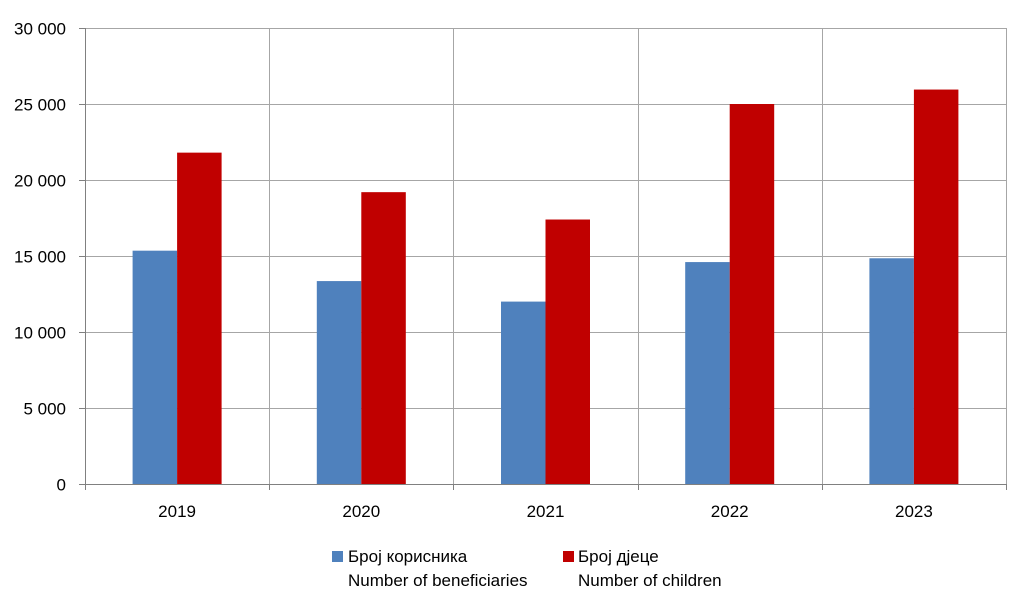  Describe the element at coordinates (707, 373) in the screenshot. I see `bar-beneficiaries-2022` at that location.